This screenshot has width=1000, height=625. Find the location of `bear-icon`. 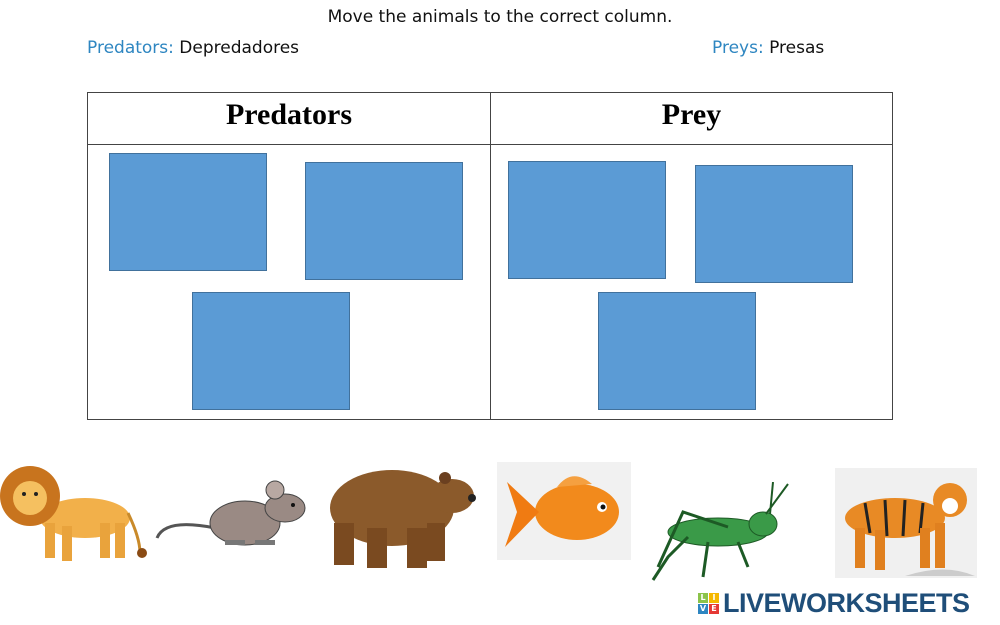

bear-icon is located at coordinates (399, 515).